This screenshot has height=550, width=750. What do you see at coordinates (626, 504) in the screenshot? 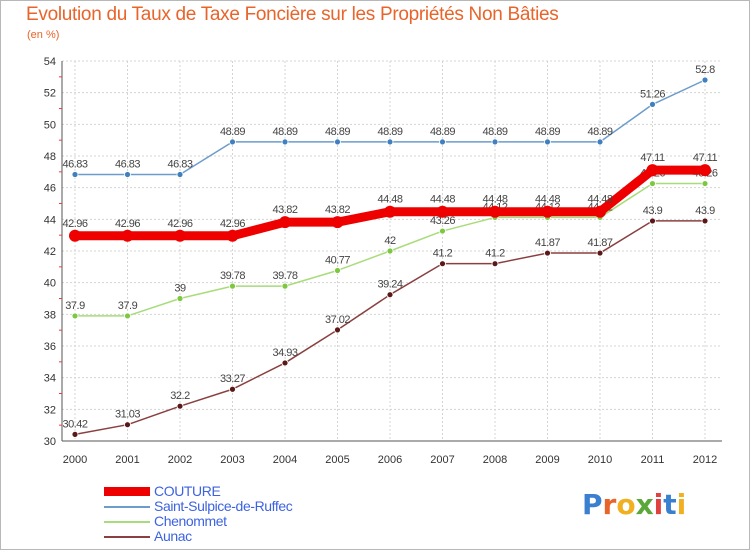
I see `logo-letter: o` at bounding box center [626, 504].